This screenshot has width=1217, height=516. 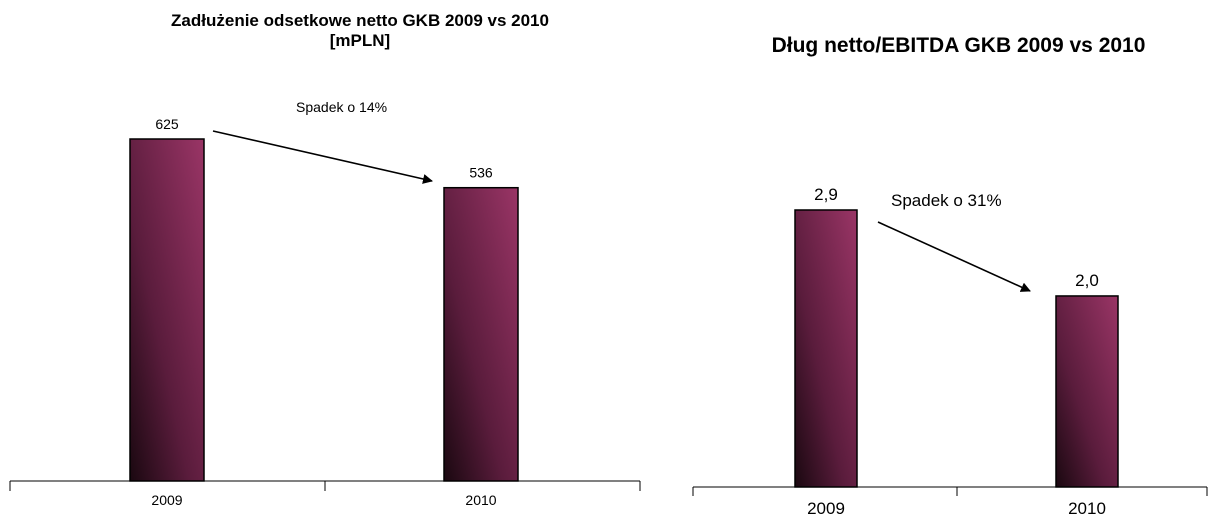 I want to click on decrease-annotation: Spadek o 31%, so click(x=946, y=200).